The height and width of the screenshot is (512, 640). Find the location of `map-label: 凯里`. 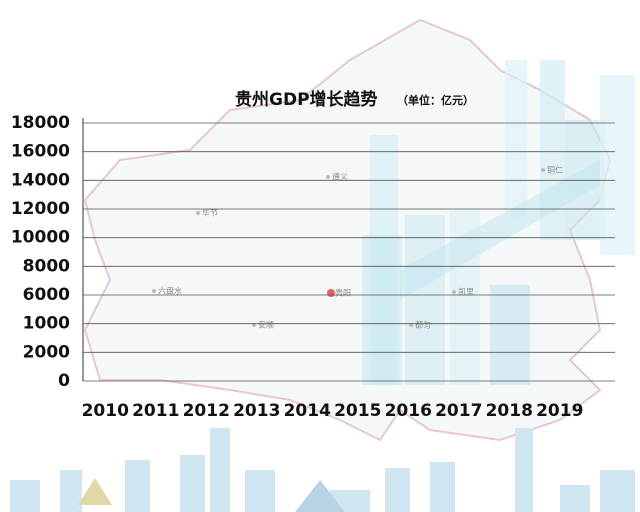

map-label: 凯里 is located at coordinates (466, 292).